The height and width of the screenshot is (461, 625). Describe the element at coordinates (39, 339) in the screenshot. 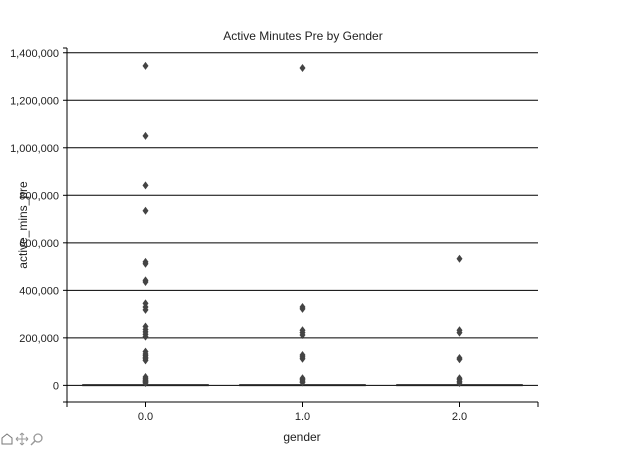

I see `y-tick-label: 200,000` at that location.